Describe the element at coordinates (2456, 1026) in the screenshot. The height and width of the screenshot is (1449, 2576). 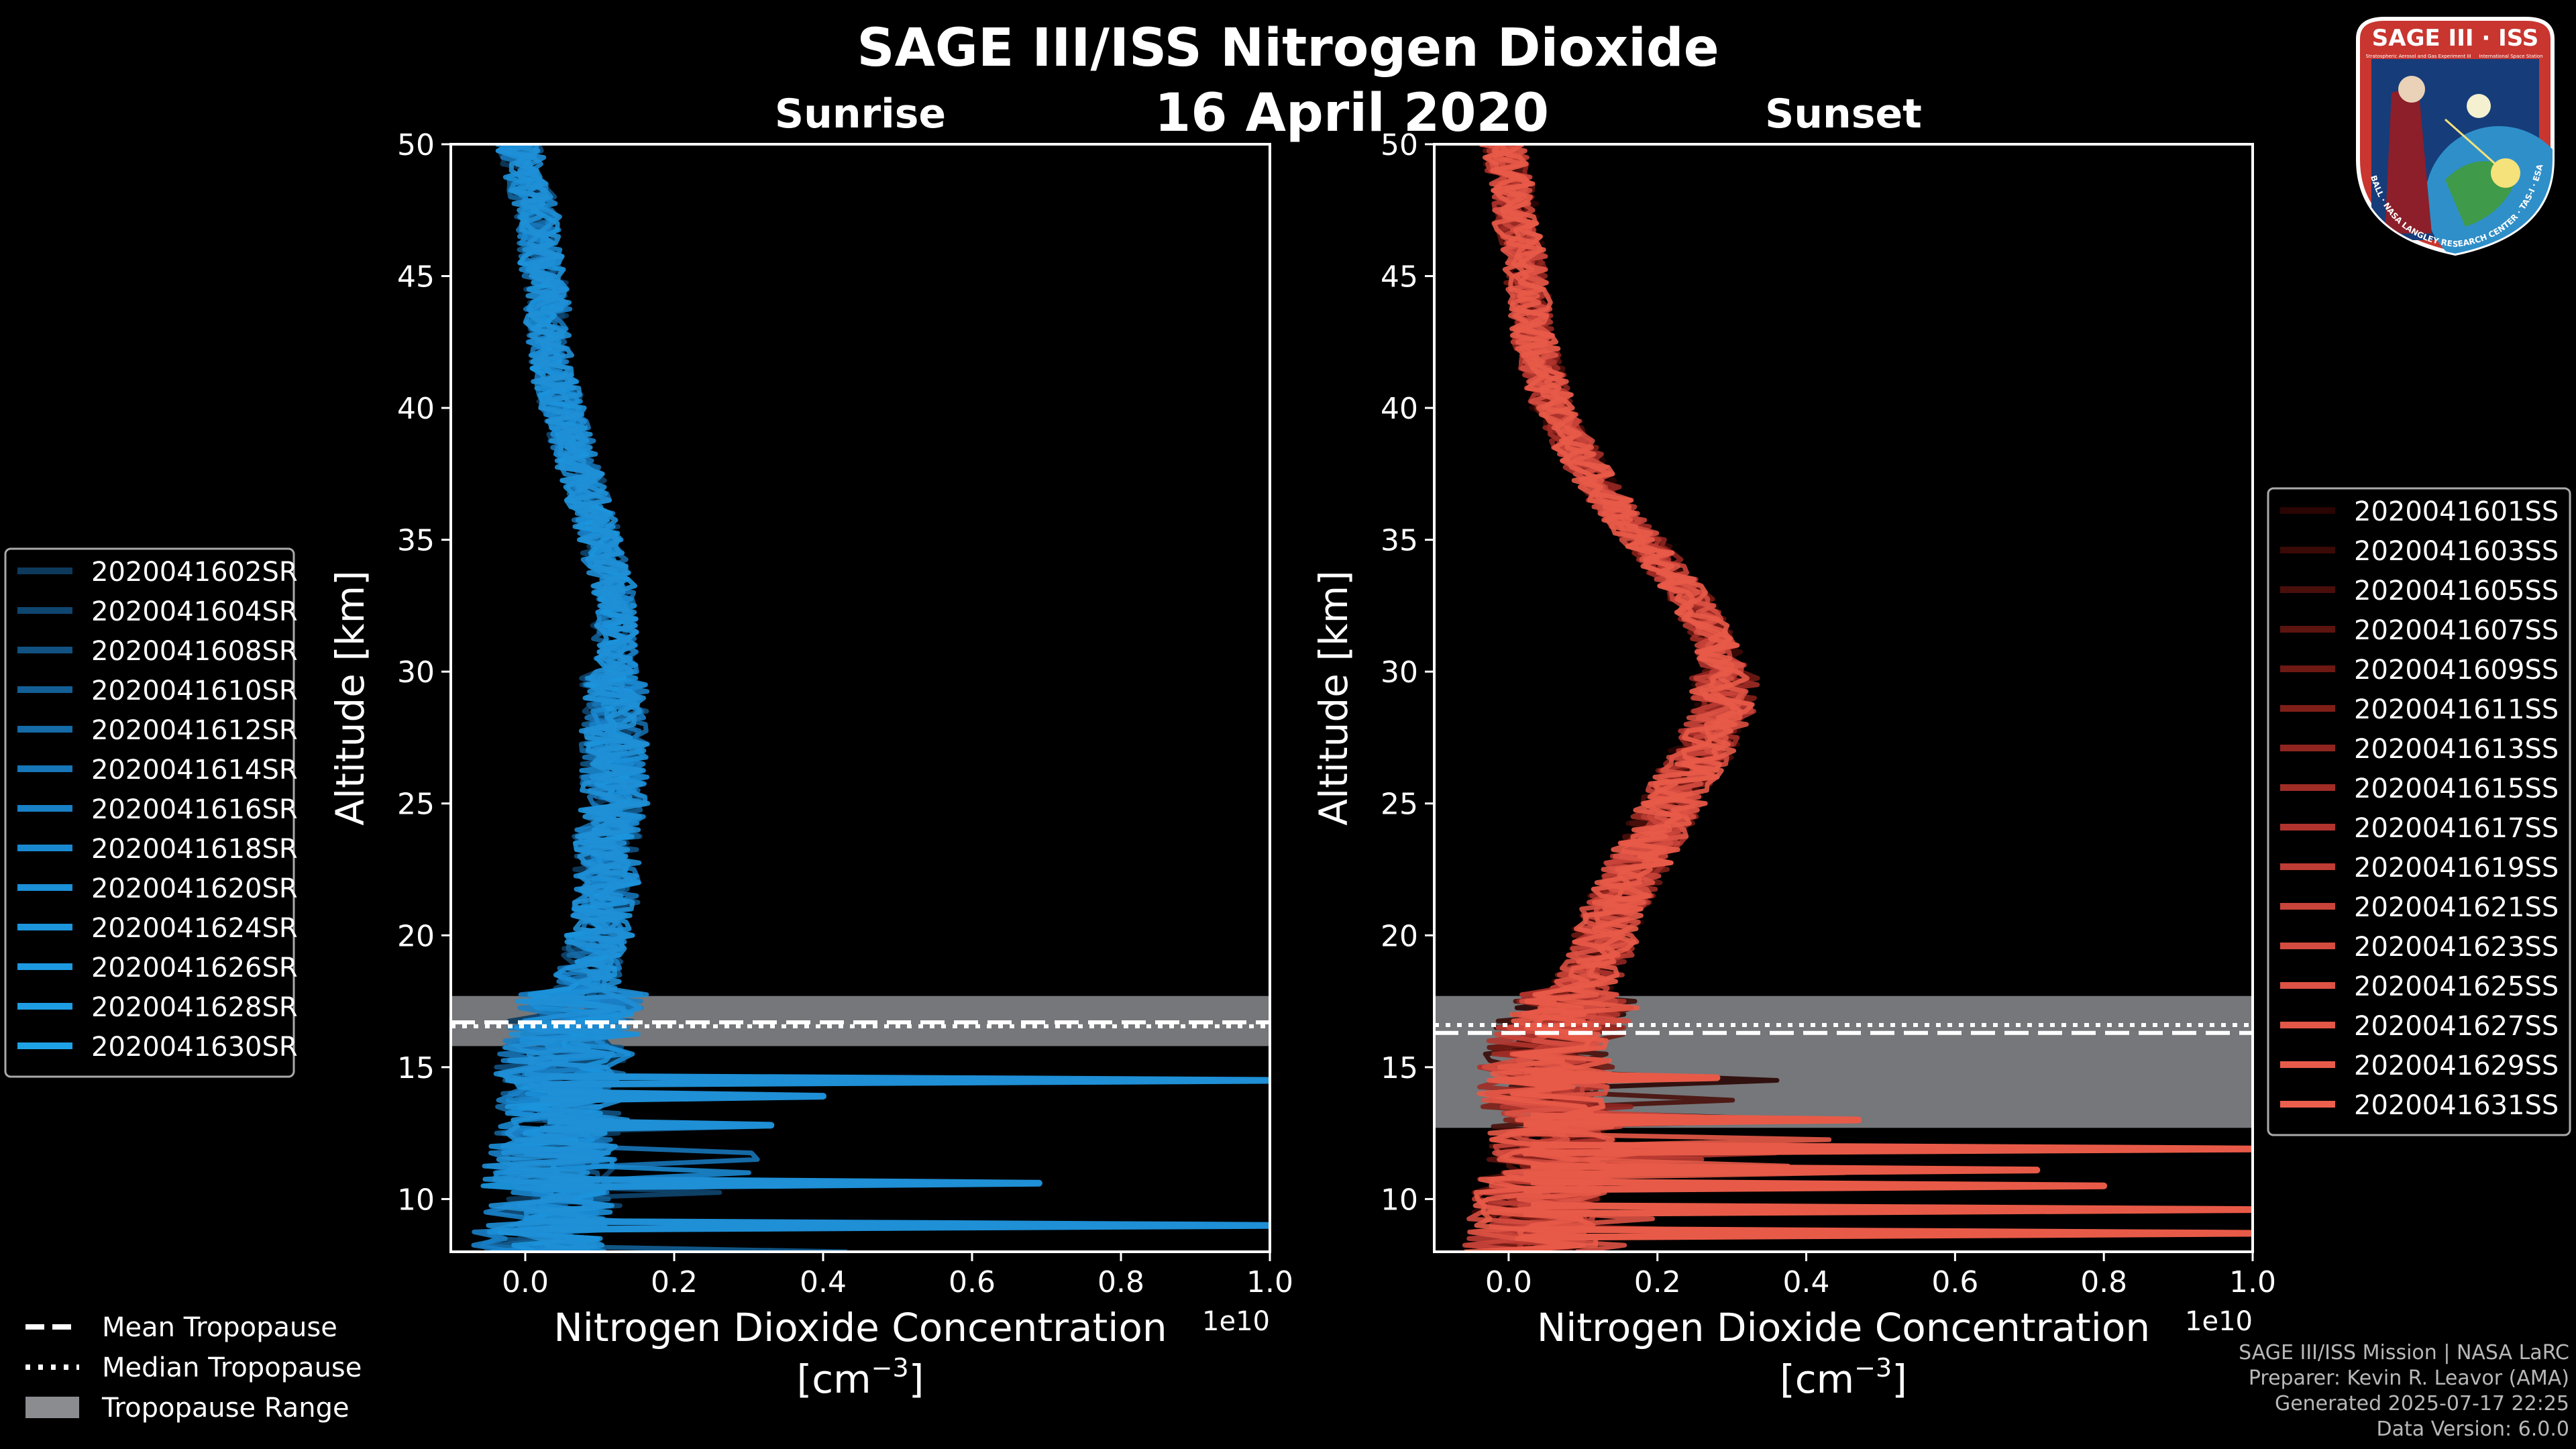
I see `legend-entry: 2020041627SS` at that location.